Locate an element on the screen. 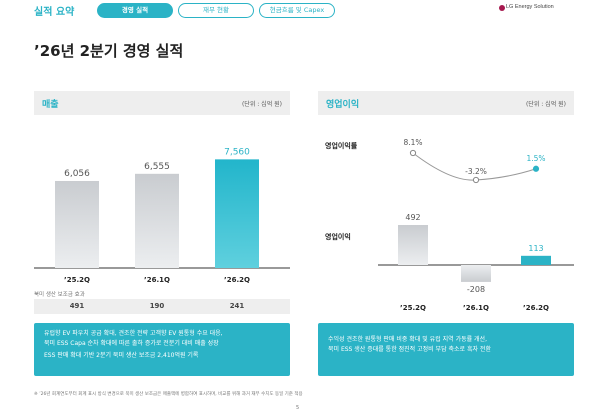  sales-value-label: 7,560 is located at coordinates (237, 152).